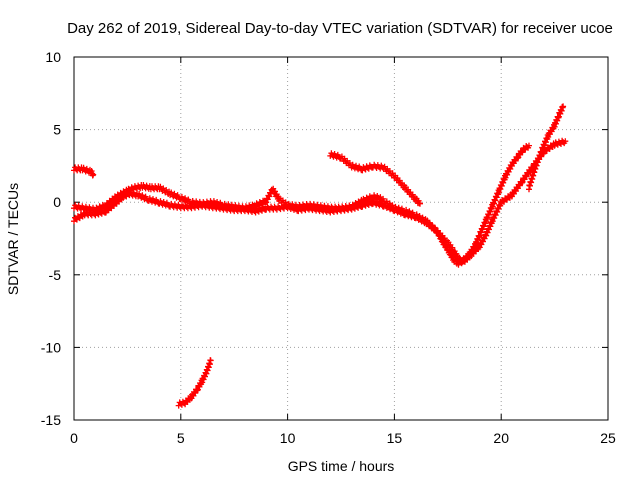  Describe the element at coordinates (74, 438) in the screenshot. I see `x-tick-label: 0` at that location.